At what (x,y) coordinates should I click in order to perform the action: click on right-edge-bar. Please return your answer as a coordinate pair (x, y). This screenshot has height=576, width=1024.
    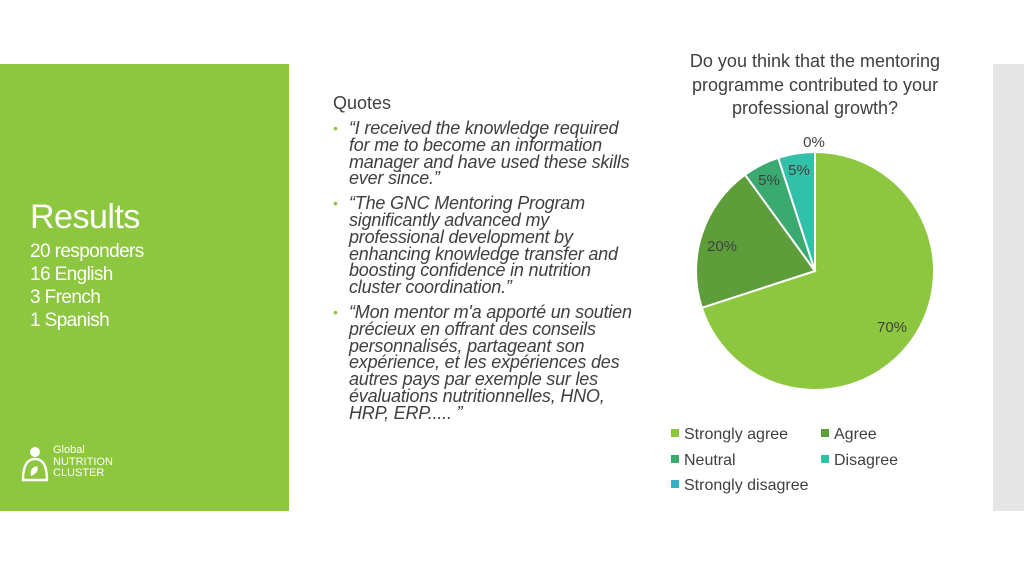
    Looking at the image, I should click on (1008, 287).